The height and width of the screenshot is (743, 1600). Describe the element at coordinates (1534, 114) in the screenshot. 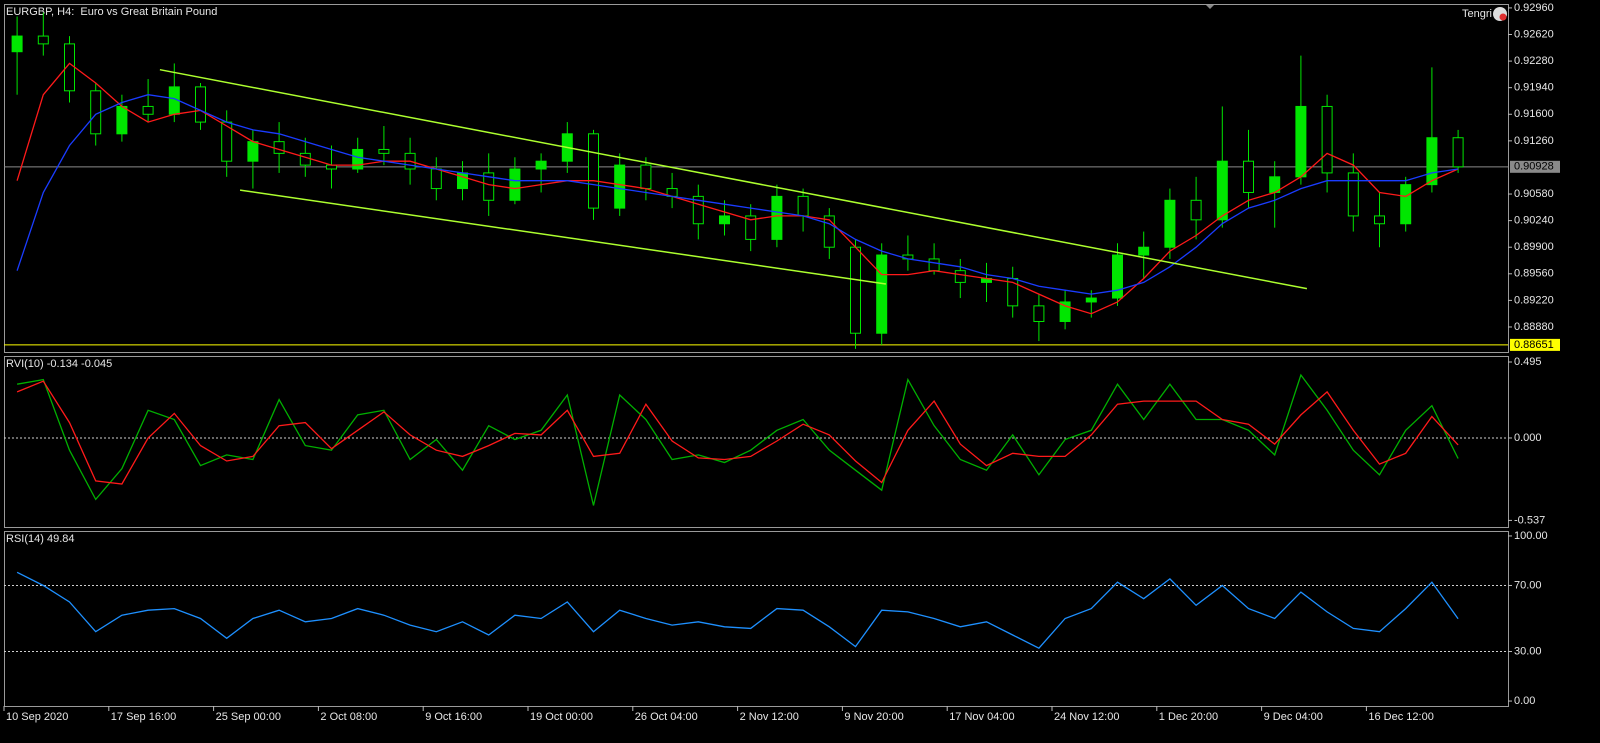

I see `y-tick-label: 0.91600` at that location.